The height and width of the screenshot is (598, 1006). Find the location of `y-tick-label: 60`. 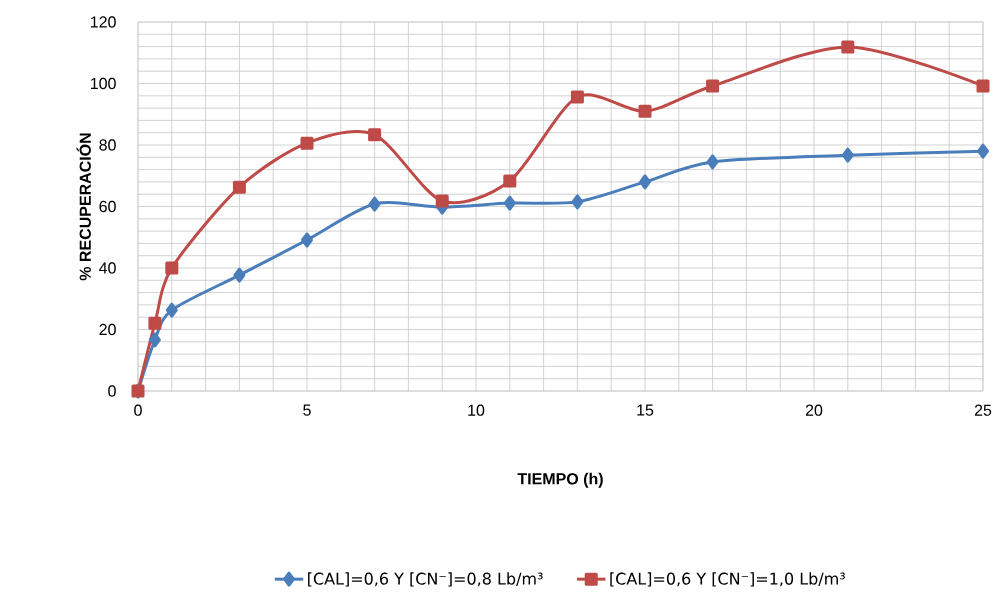

y-tick-label: 60 is located at coordinates (107, 206).